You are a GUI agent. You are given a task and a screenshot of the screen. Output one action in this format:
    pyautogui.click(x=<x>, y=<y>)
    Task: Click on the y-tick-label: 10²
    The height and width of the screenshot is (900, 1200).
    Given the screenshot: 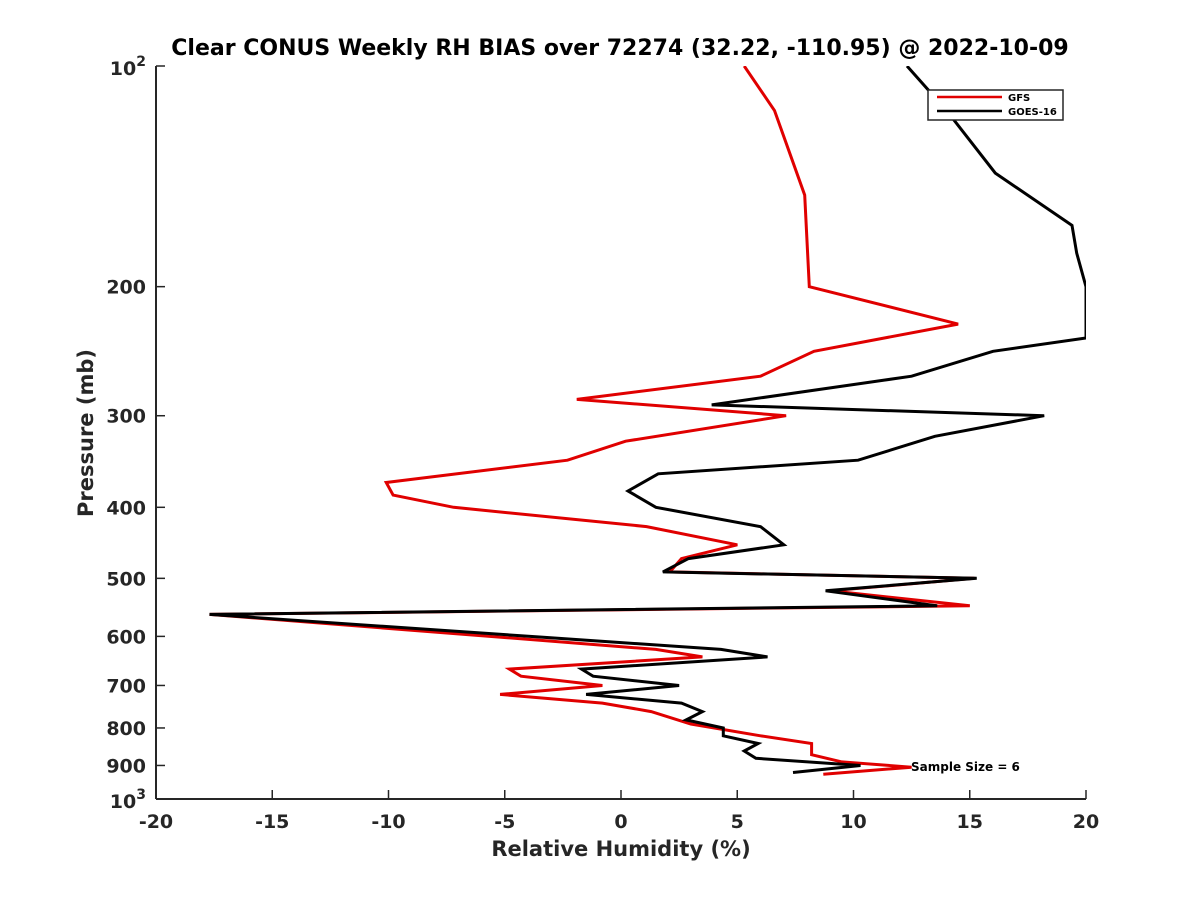 What is the action you would take?
    pyautogui.click(x=128, y=67)
    